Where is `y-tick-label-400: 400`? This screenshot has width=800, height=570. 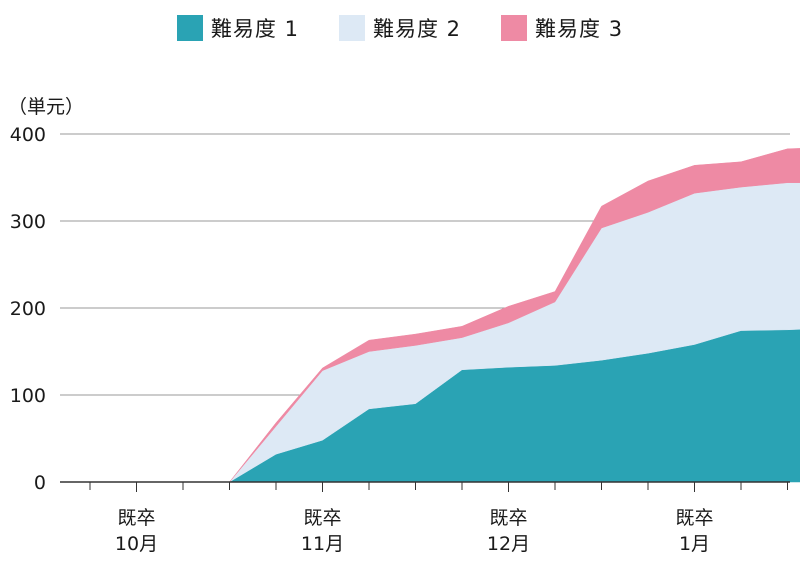
y-tick-label-400: 400 is located at coordinates (28, 135).